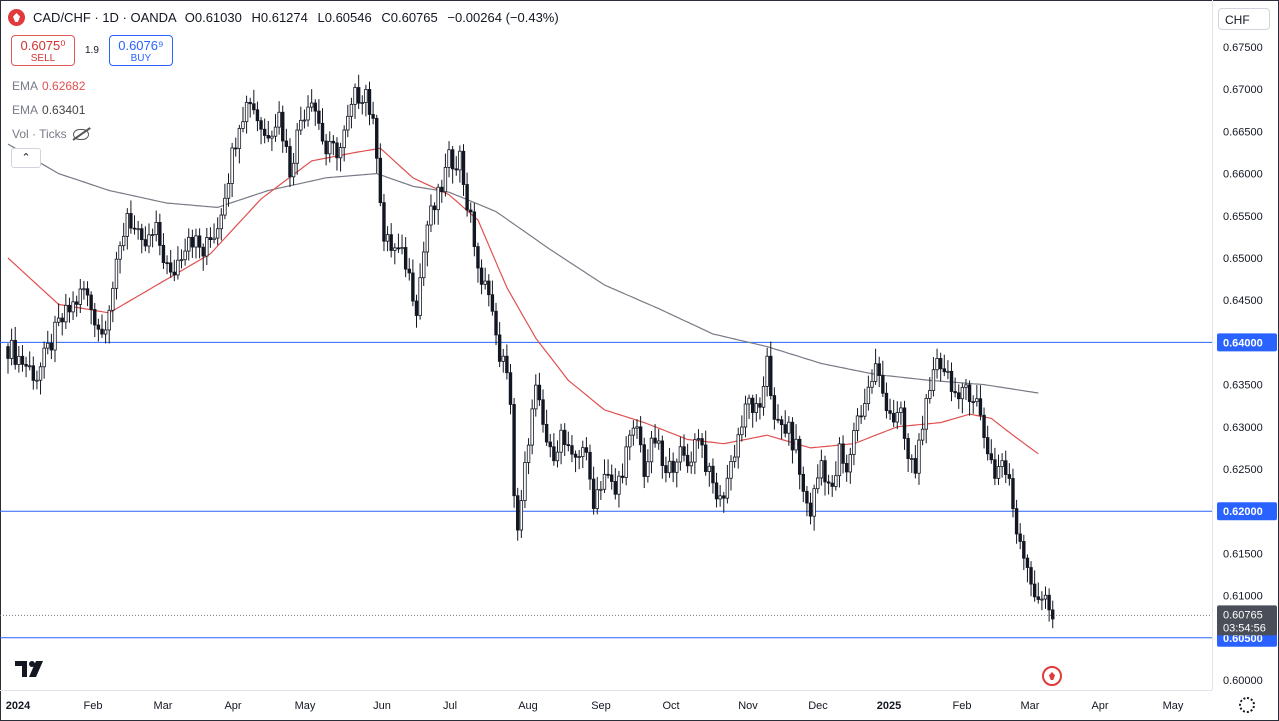 This screenshot has height=721, width=1279. I want to click on settings-icon, so click(1247, 705).